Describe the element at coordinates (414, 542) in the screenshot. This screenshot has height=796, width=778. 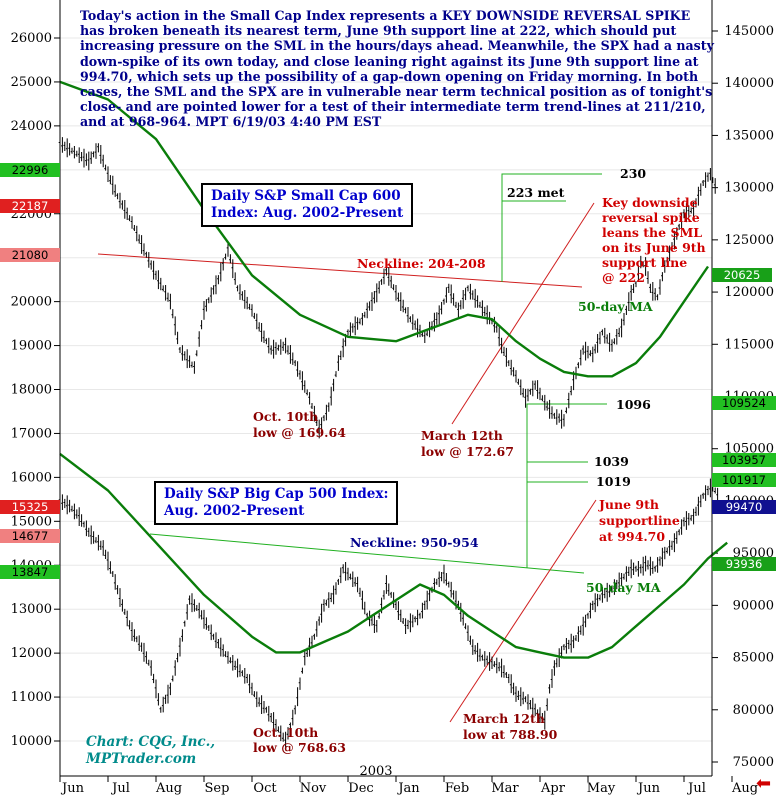
I see `spx-annotation: Neckline: 950-954` at that location.